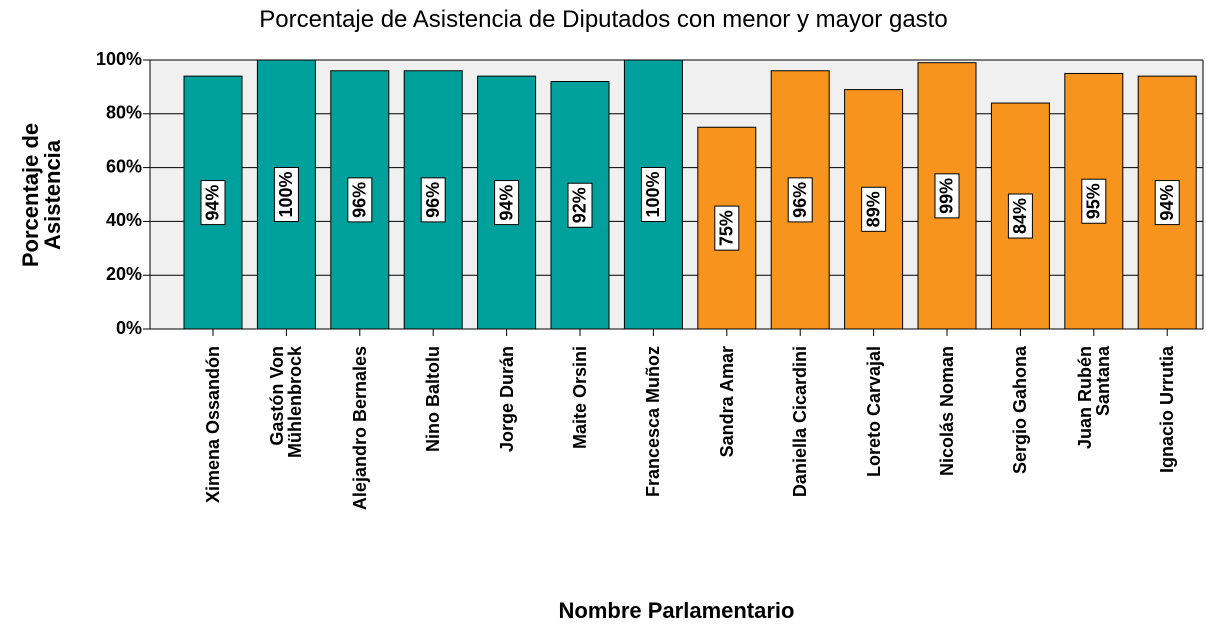  Describe the element at coordinates (1093, 398) in the screenshot. I see `x-tick-label: Juan Rubén Santana` at that location.